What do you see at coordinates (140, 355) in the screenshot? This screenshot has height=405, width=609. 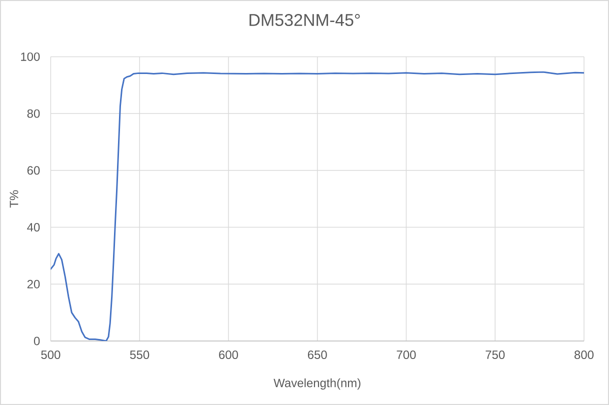 I see `x-tick-label: 550` at bounding box center [140, 355].